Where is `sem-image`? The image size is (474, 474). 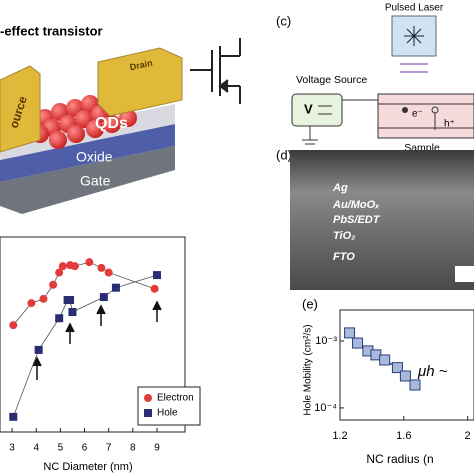
sem-image is located at coordinates (382, 220).